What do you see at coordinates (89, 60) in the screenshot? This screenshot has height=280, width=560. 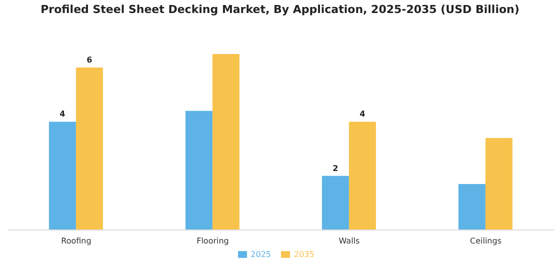 I see `data-label: 6` at bounding box center [89, 60].